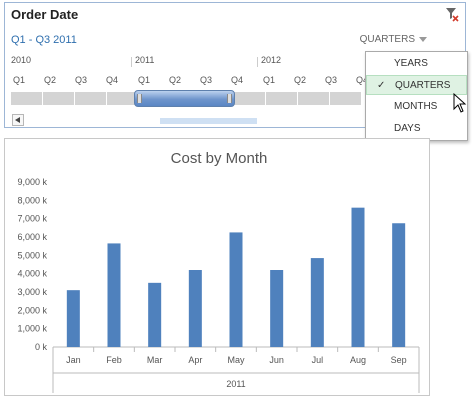  I want to click on selection-left-handle, so click(139, 98).